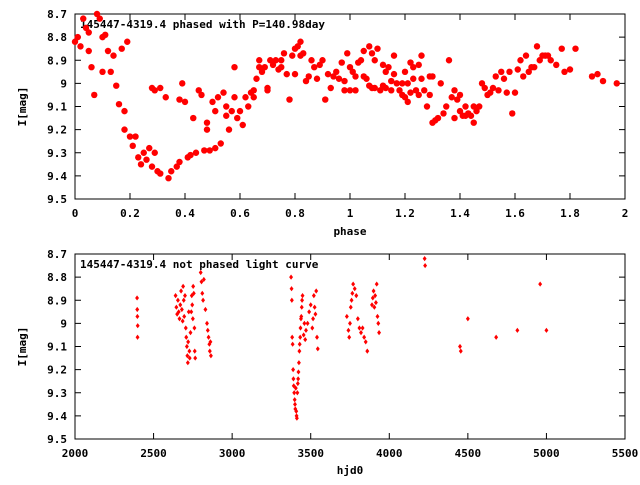 This screenshot has width=640, height=485. What do you see at coordinates (389, 453) in the screenshot?
I see `unphased-xtick-label: 4000` at bounding box center [389, 453].